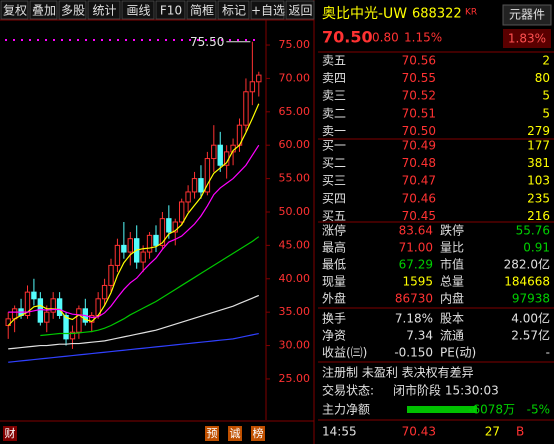  I want to click on stat-label: 股本, so click(452, 319).